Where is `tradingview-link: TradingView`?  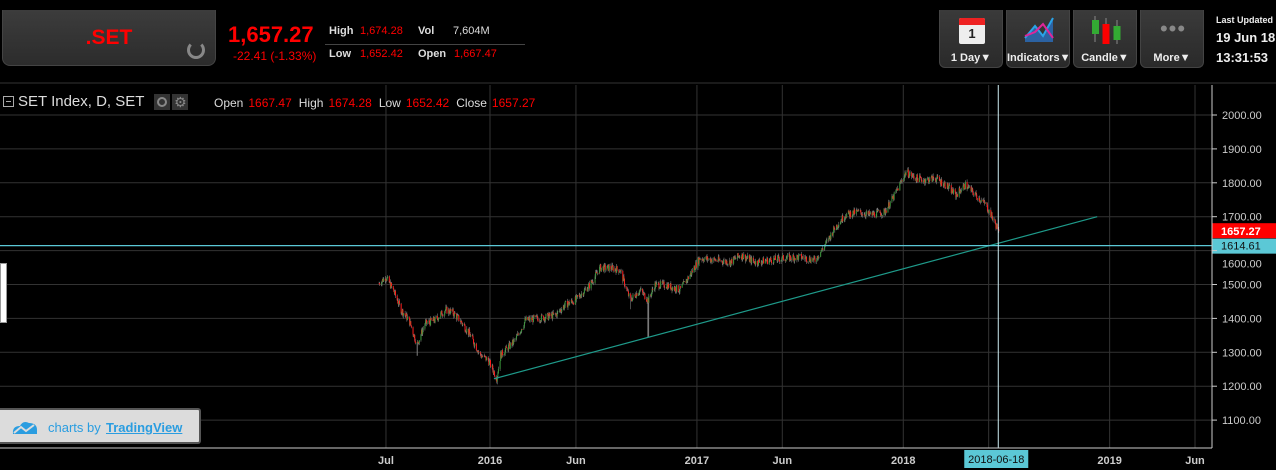
tradingview-link: TradingView is located at coordinates (144, 427).